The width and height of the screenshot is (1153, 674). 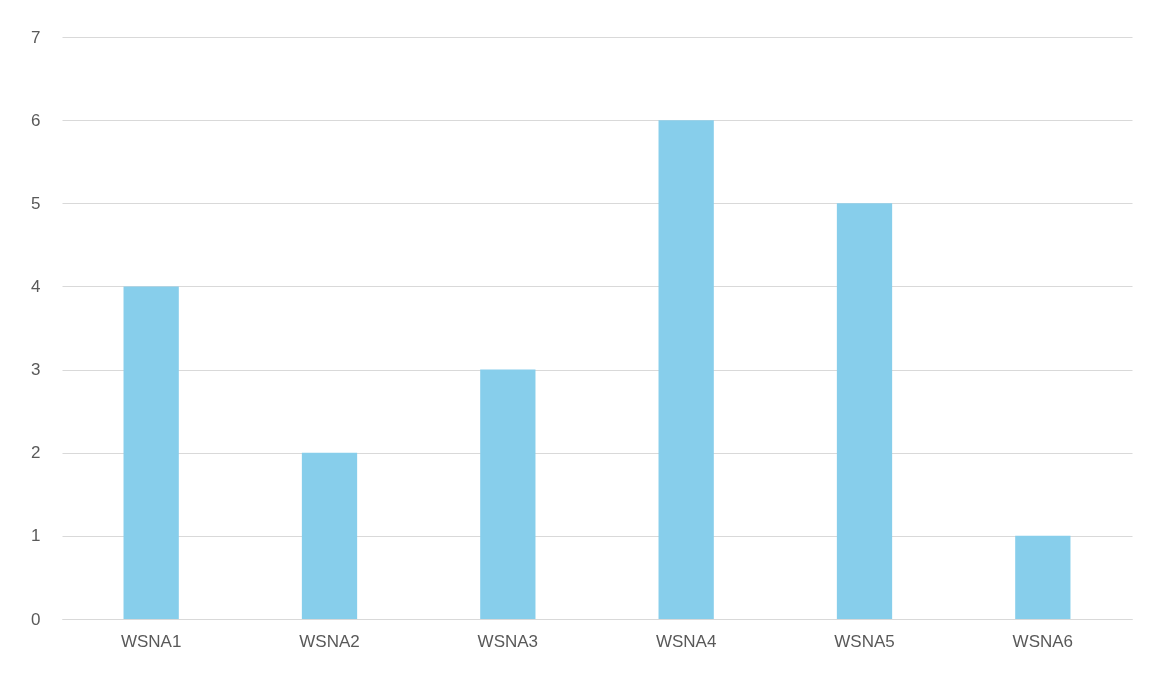 I want to click on y-tick-label: 3, so click(x=36, y=370).